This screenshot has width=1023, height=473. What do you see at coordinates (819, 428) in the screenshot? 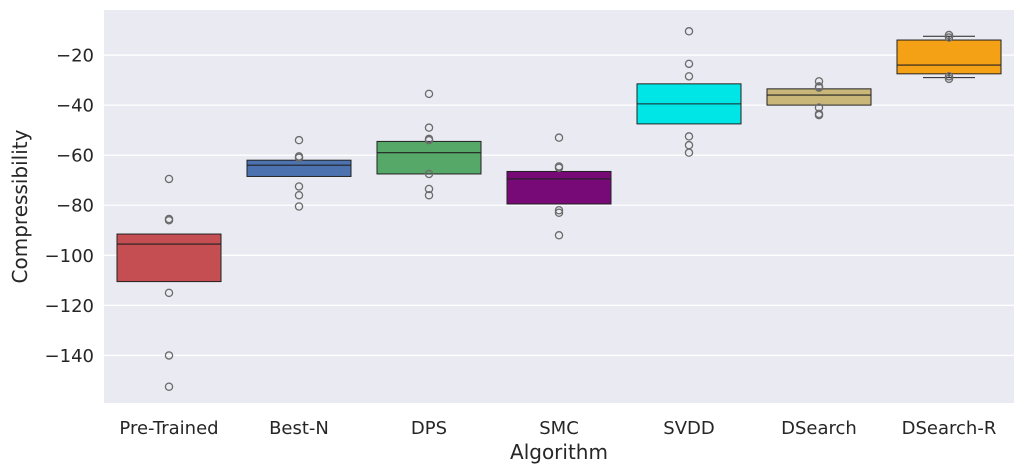
I see `x-tick-label: DSearch` at bounding box center [819, 428].